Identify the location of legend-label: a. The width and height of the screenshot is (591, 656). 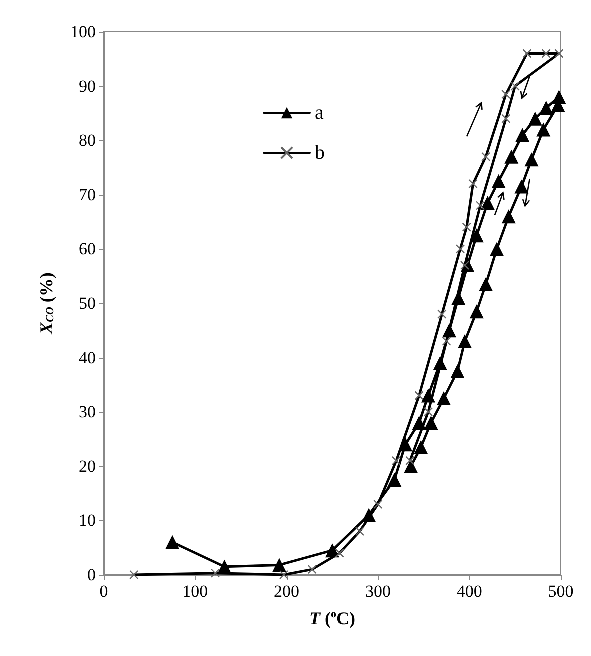
(319, 113).